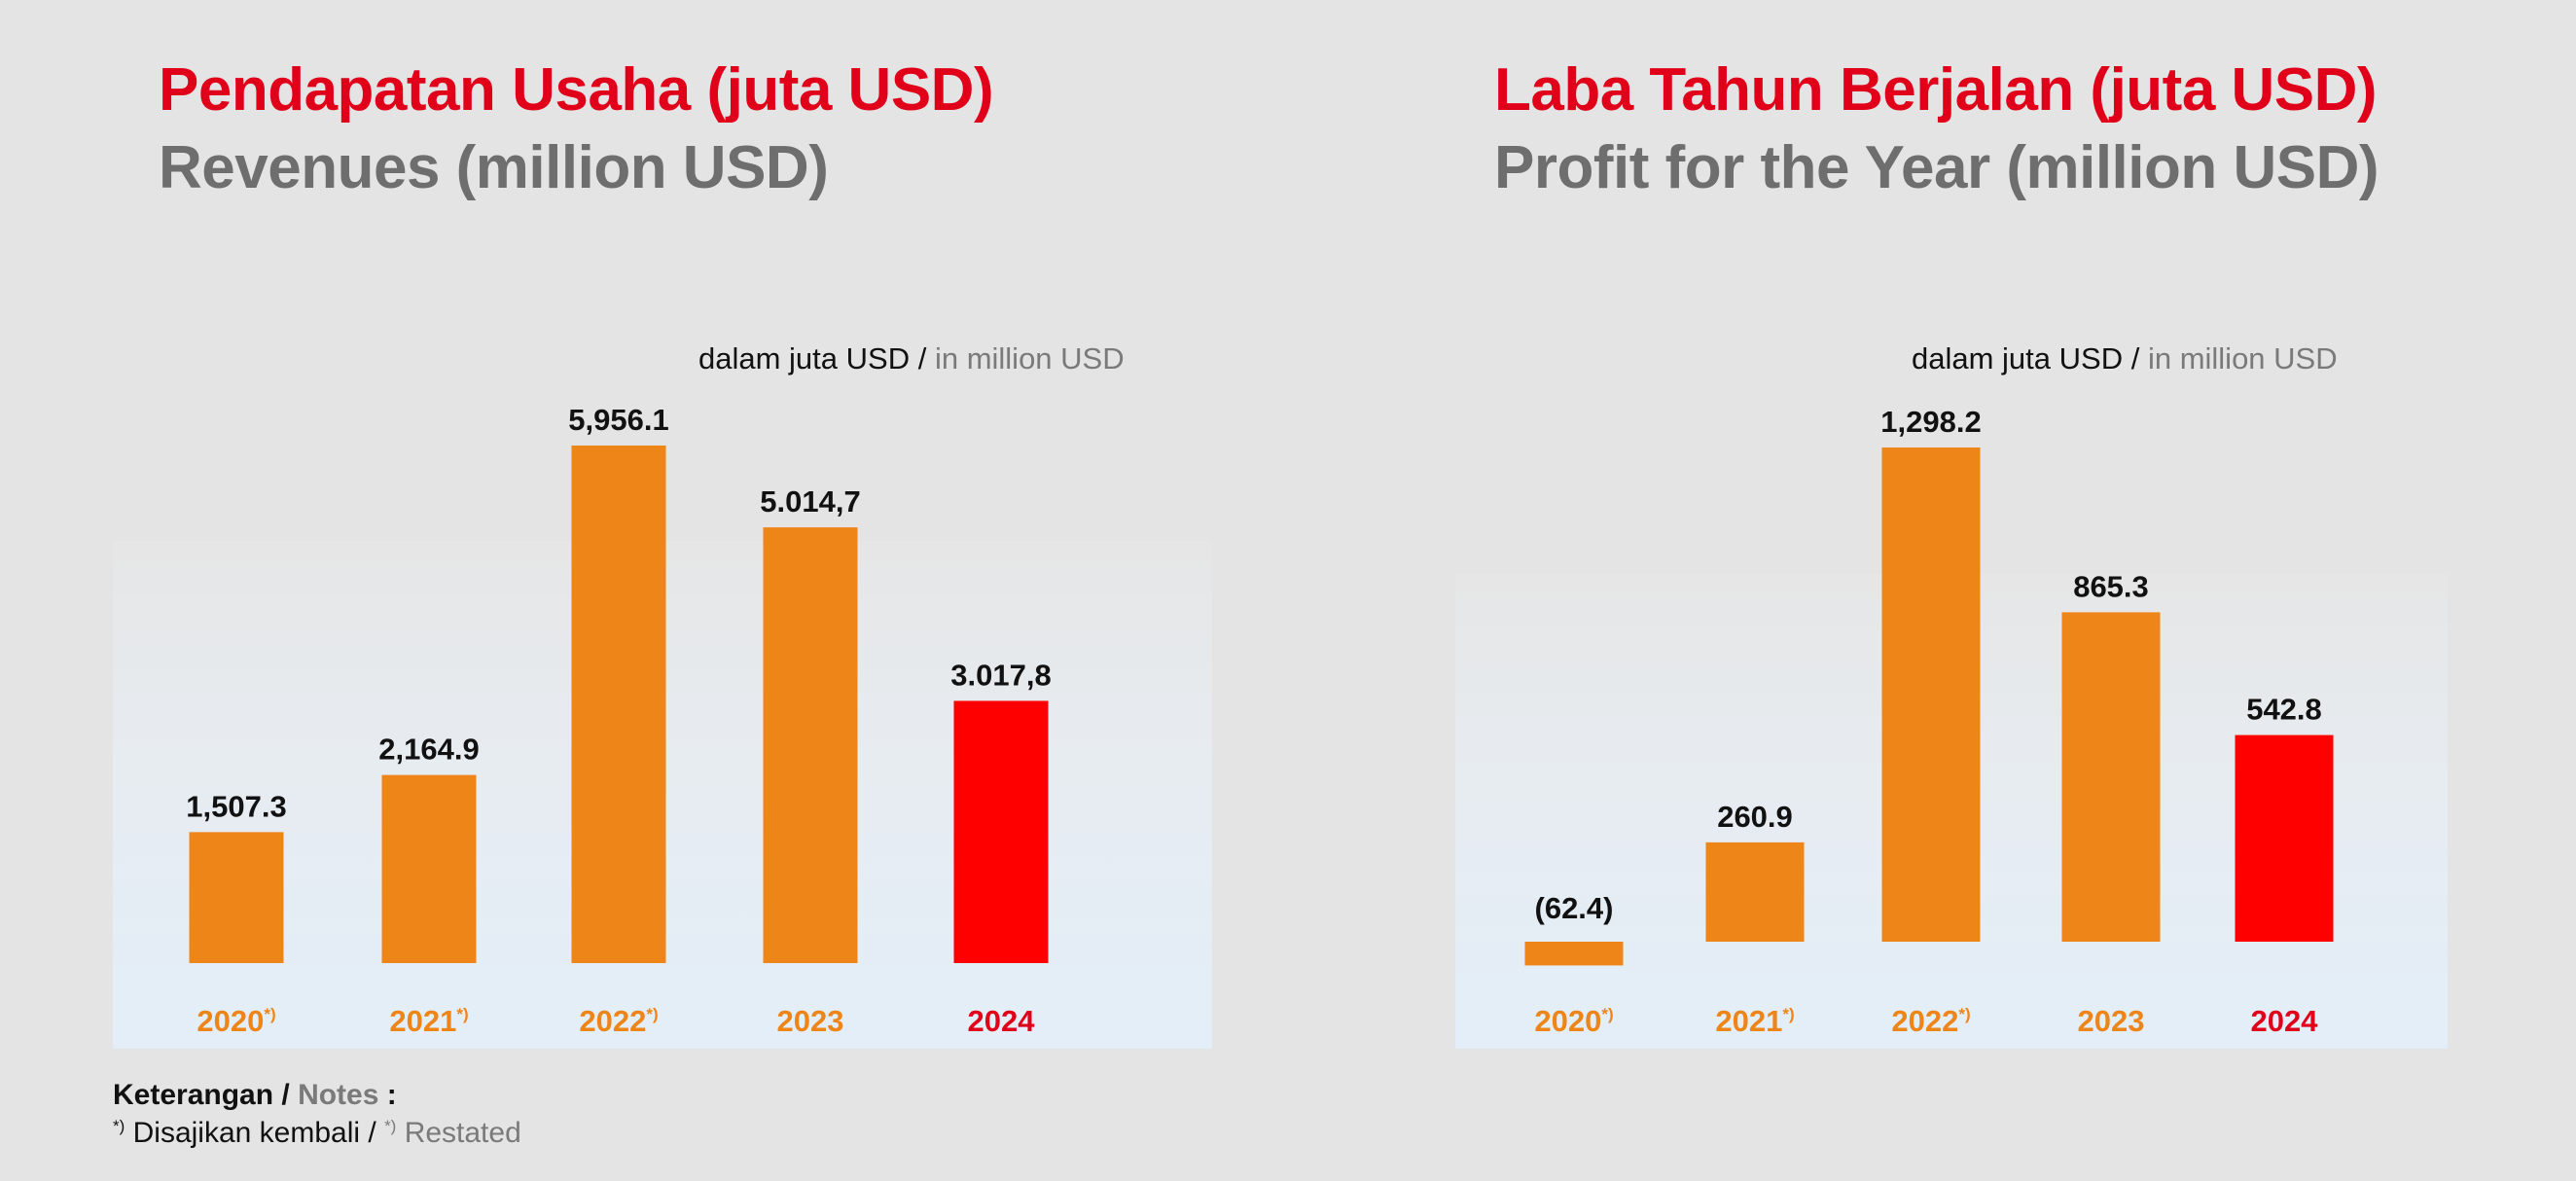  I want to click on profit-title-en: Profit for the Year (million USD), so click(1936, 167).